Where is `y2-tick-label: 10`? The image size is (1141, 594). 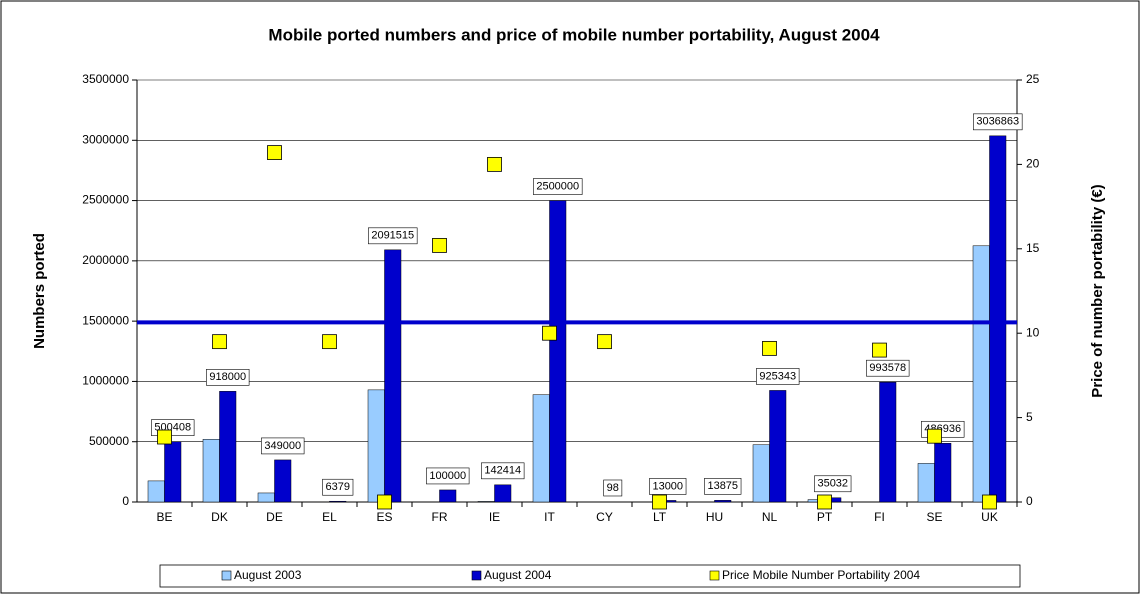 y2-tick-label: 10 is located at coordinates (1033, 332).